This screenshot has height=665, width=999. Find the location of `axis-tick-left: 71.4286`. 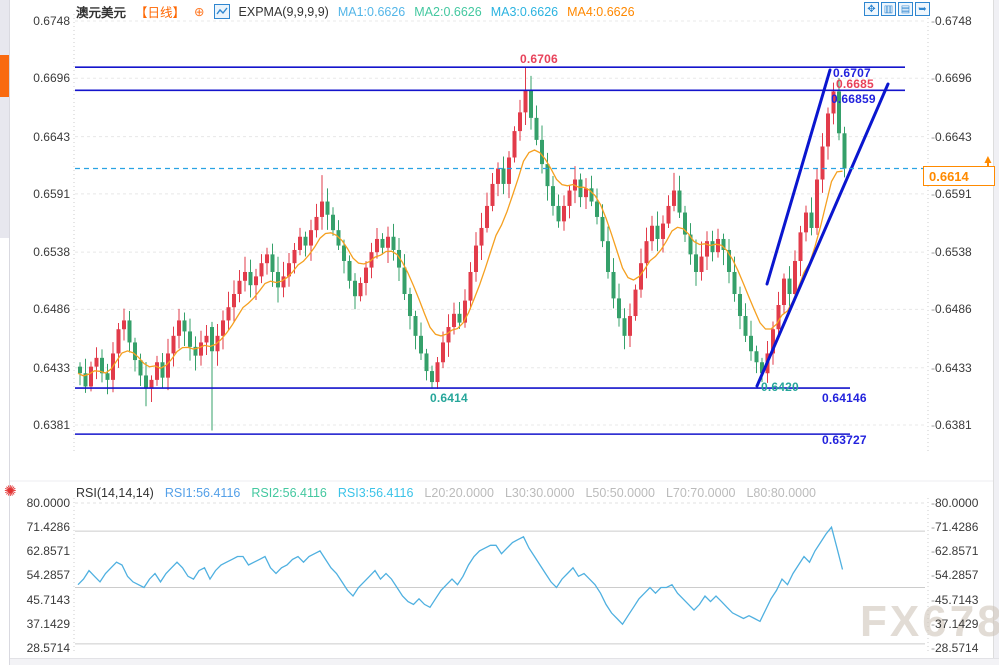

axis-tick-left: 71.4286 is located at coordinates (48, 527).